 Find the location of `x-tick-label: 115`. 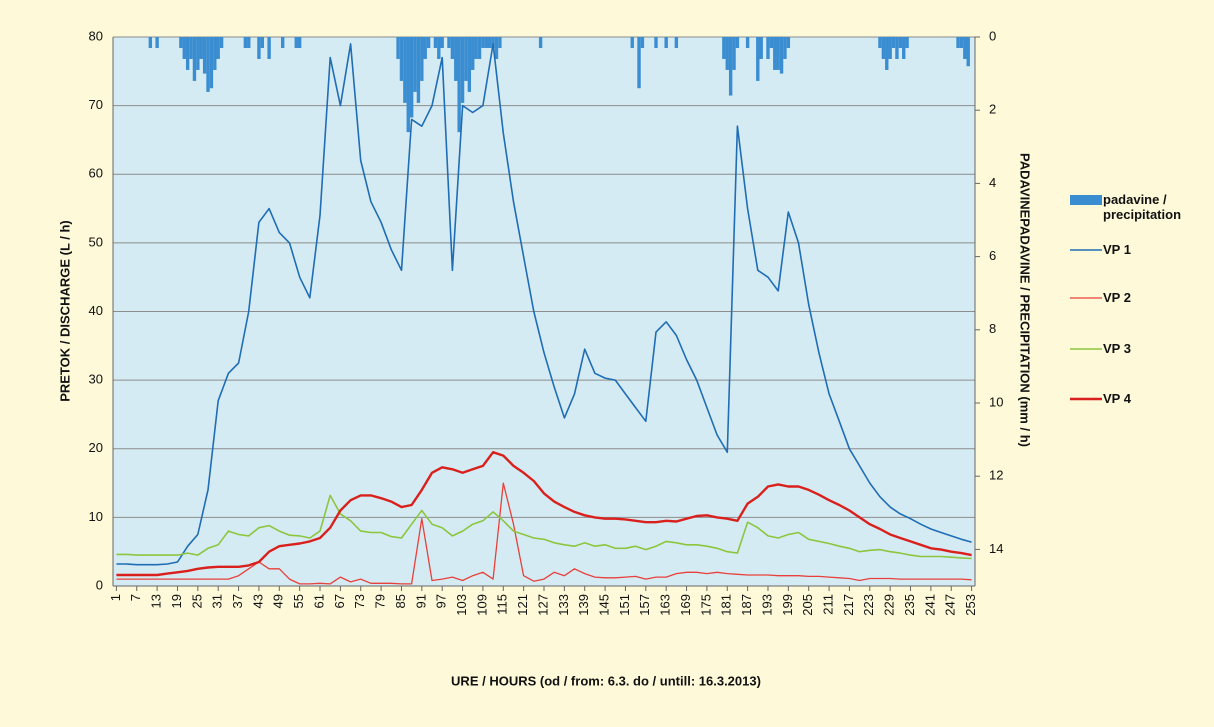

x-tick-label: 115 is located at coordinates (502, 604).